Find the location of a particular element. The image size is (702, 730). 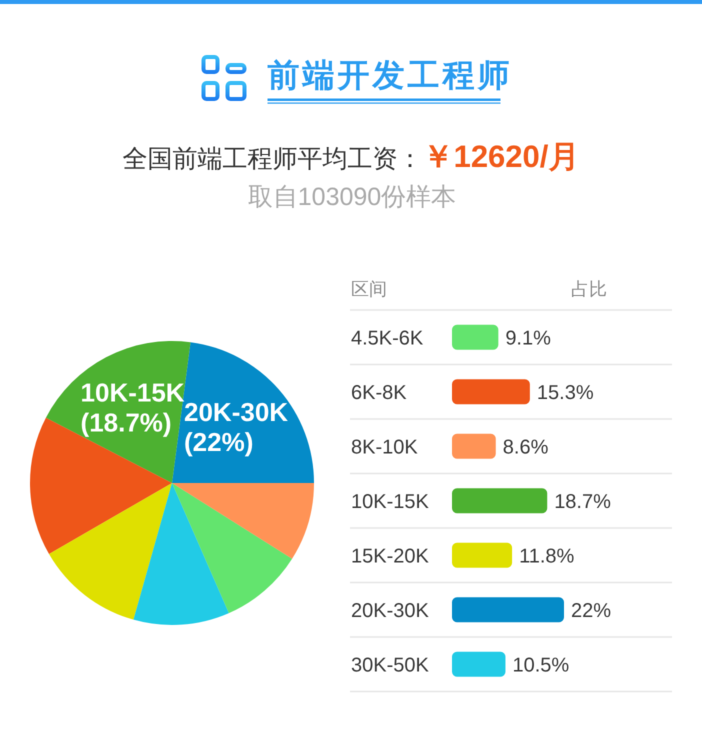

data-label: 10.5% is located at coordinates (541, 665).